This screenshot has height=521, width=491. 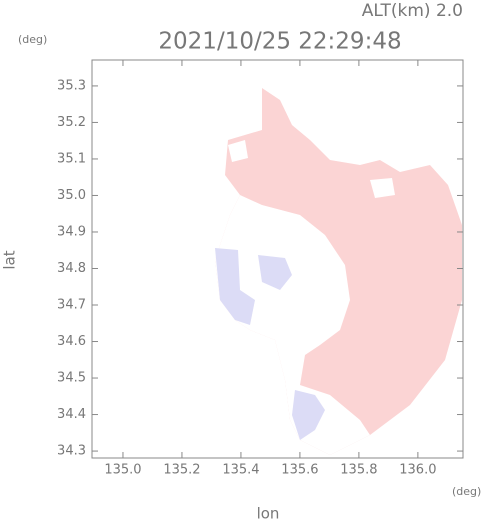 I want to click on y-tick-label: 34.7, so click(x=71, y=305).